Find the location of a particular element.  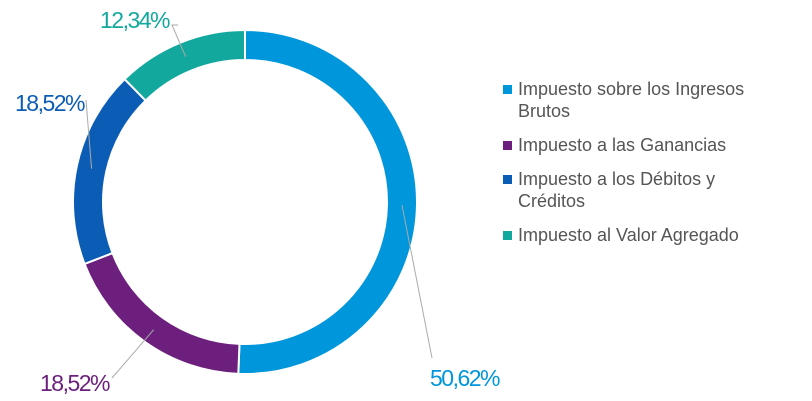

legend-item: Impuesto sobre los Ingresos Brutos is located at coordinates (653, 100).